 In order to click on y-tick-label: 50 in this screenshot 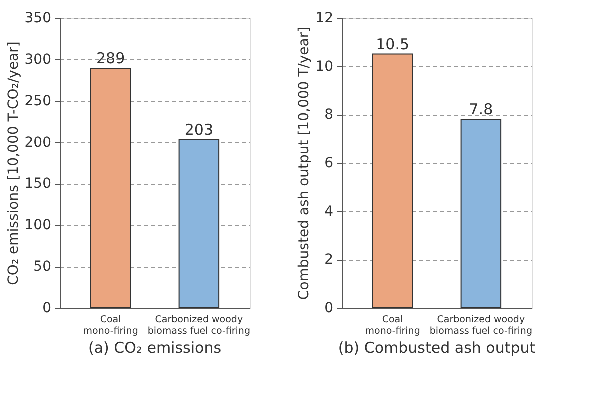, I will do `click(43, 267)`.